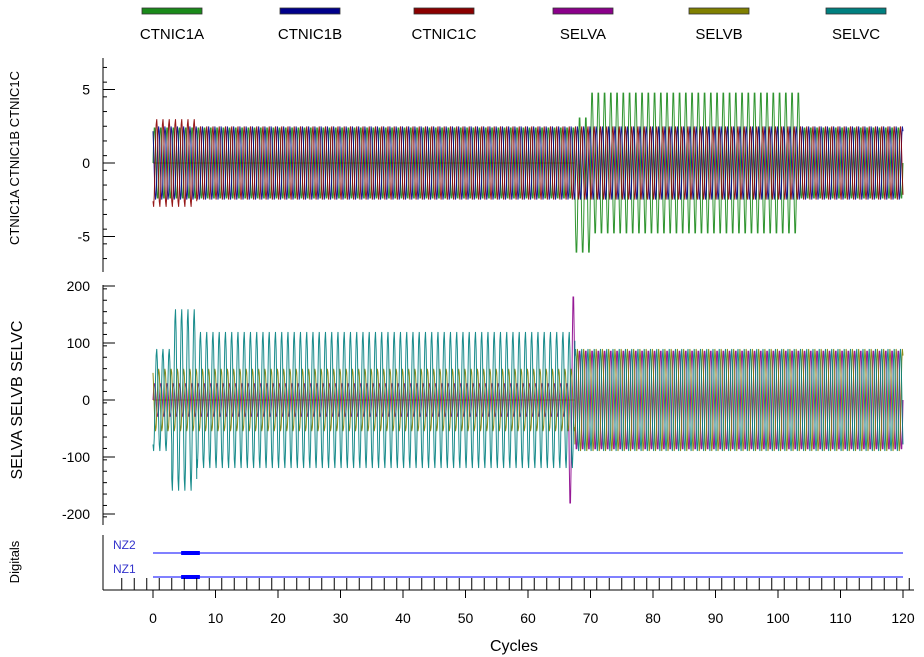  Describe the element at coordinates (466, 618) in the screenshot. I see `x-tick-label: 50` at that location.